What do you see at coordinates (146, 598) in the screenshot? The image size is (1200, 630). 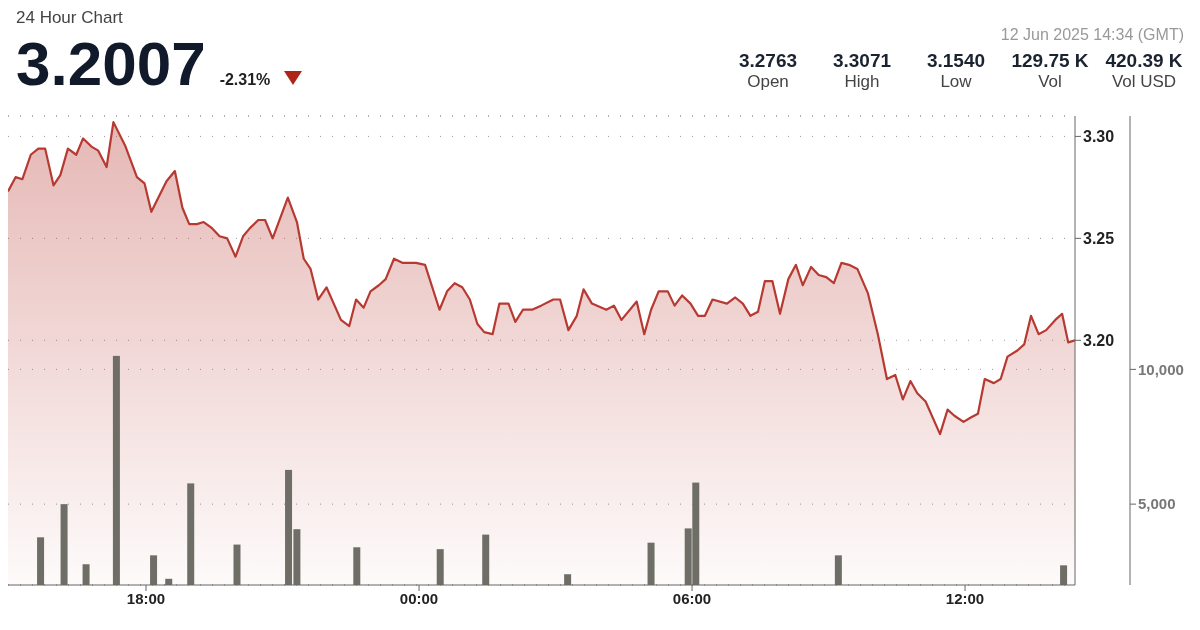 I see `x-tick-label: 18:00` at bounding box center [146, 598].